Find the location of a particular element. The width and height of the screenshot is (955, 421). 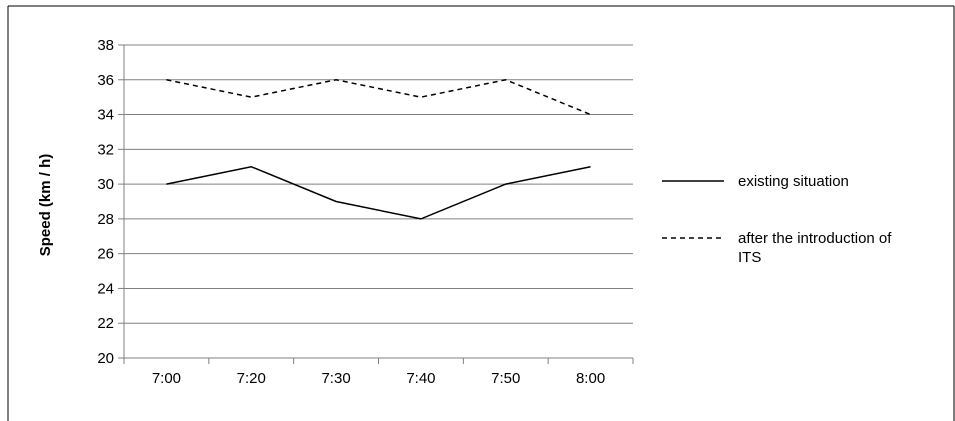

x-tick-label: 7:20 is located at coordinates (251, 378).